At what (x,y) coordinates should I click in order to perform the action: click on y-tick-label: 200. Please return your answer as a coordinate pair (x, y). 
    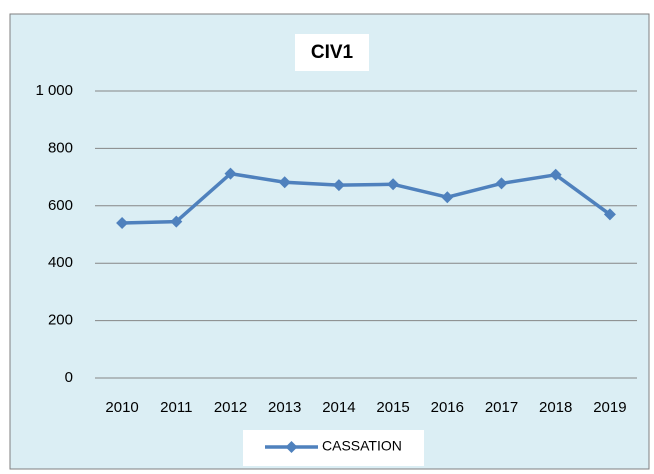
    Looking at the image, I should click on (60, 320).